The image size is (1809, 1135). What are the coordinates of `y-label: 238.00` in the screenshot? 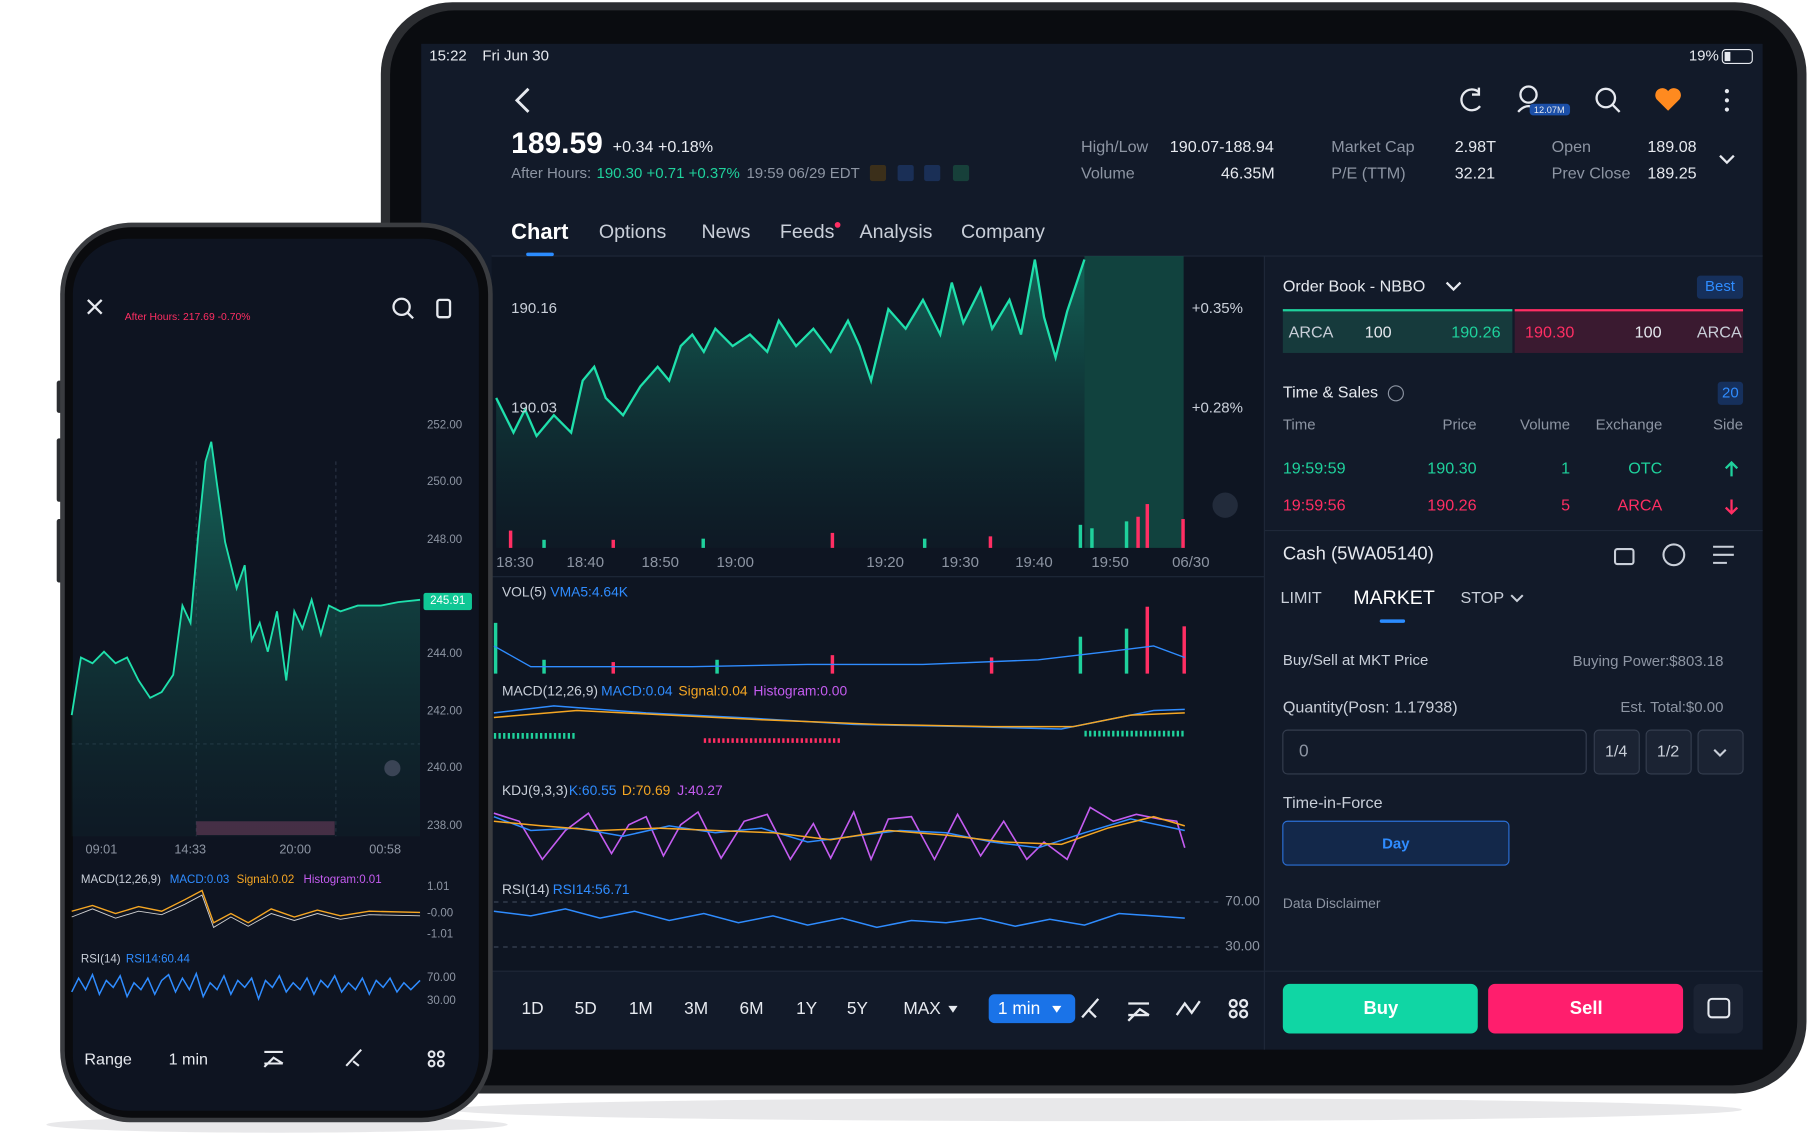 It's located at (444, 826).